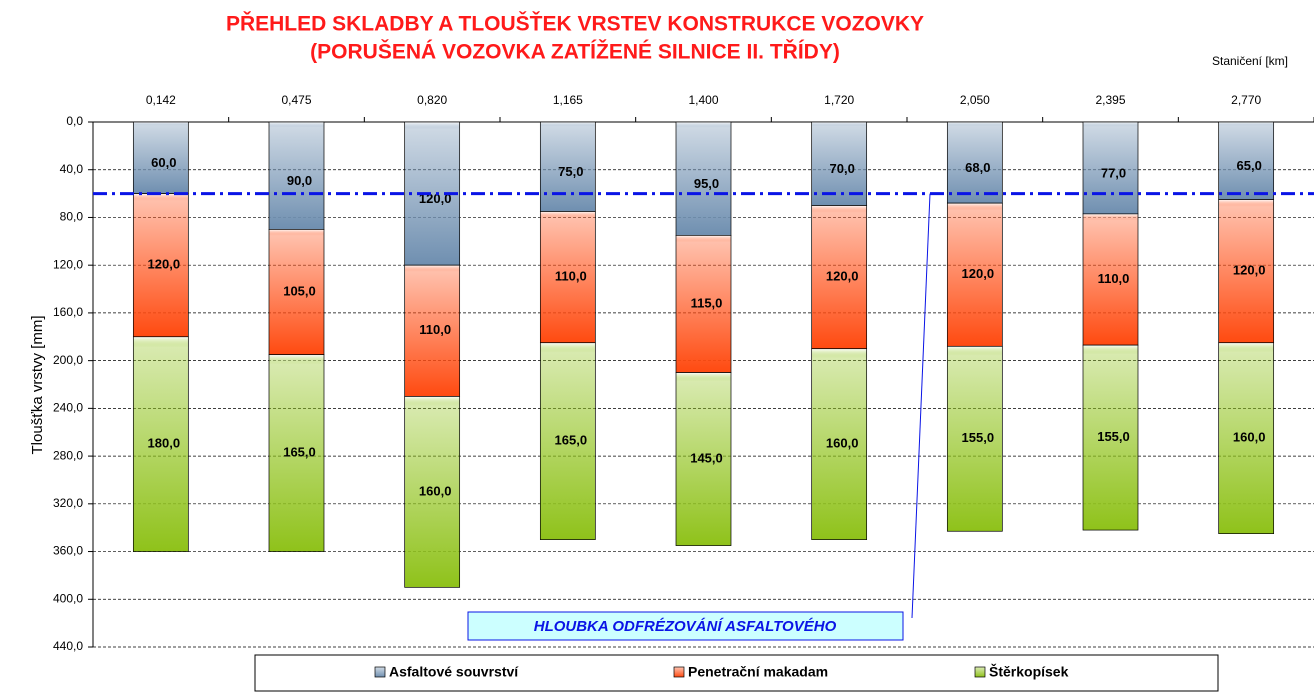 Image resolution: width=1314 pixels, height=693 pixels. I want to click on annotation-leader, so click(921, 406).